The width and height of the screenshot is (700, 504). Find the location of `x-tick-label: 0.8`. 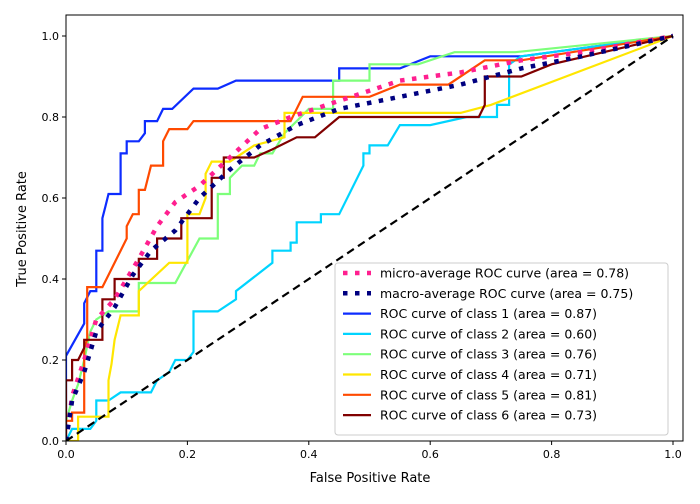

x-tick-label: 0.8 is located at coordinates (552, 454).